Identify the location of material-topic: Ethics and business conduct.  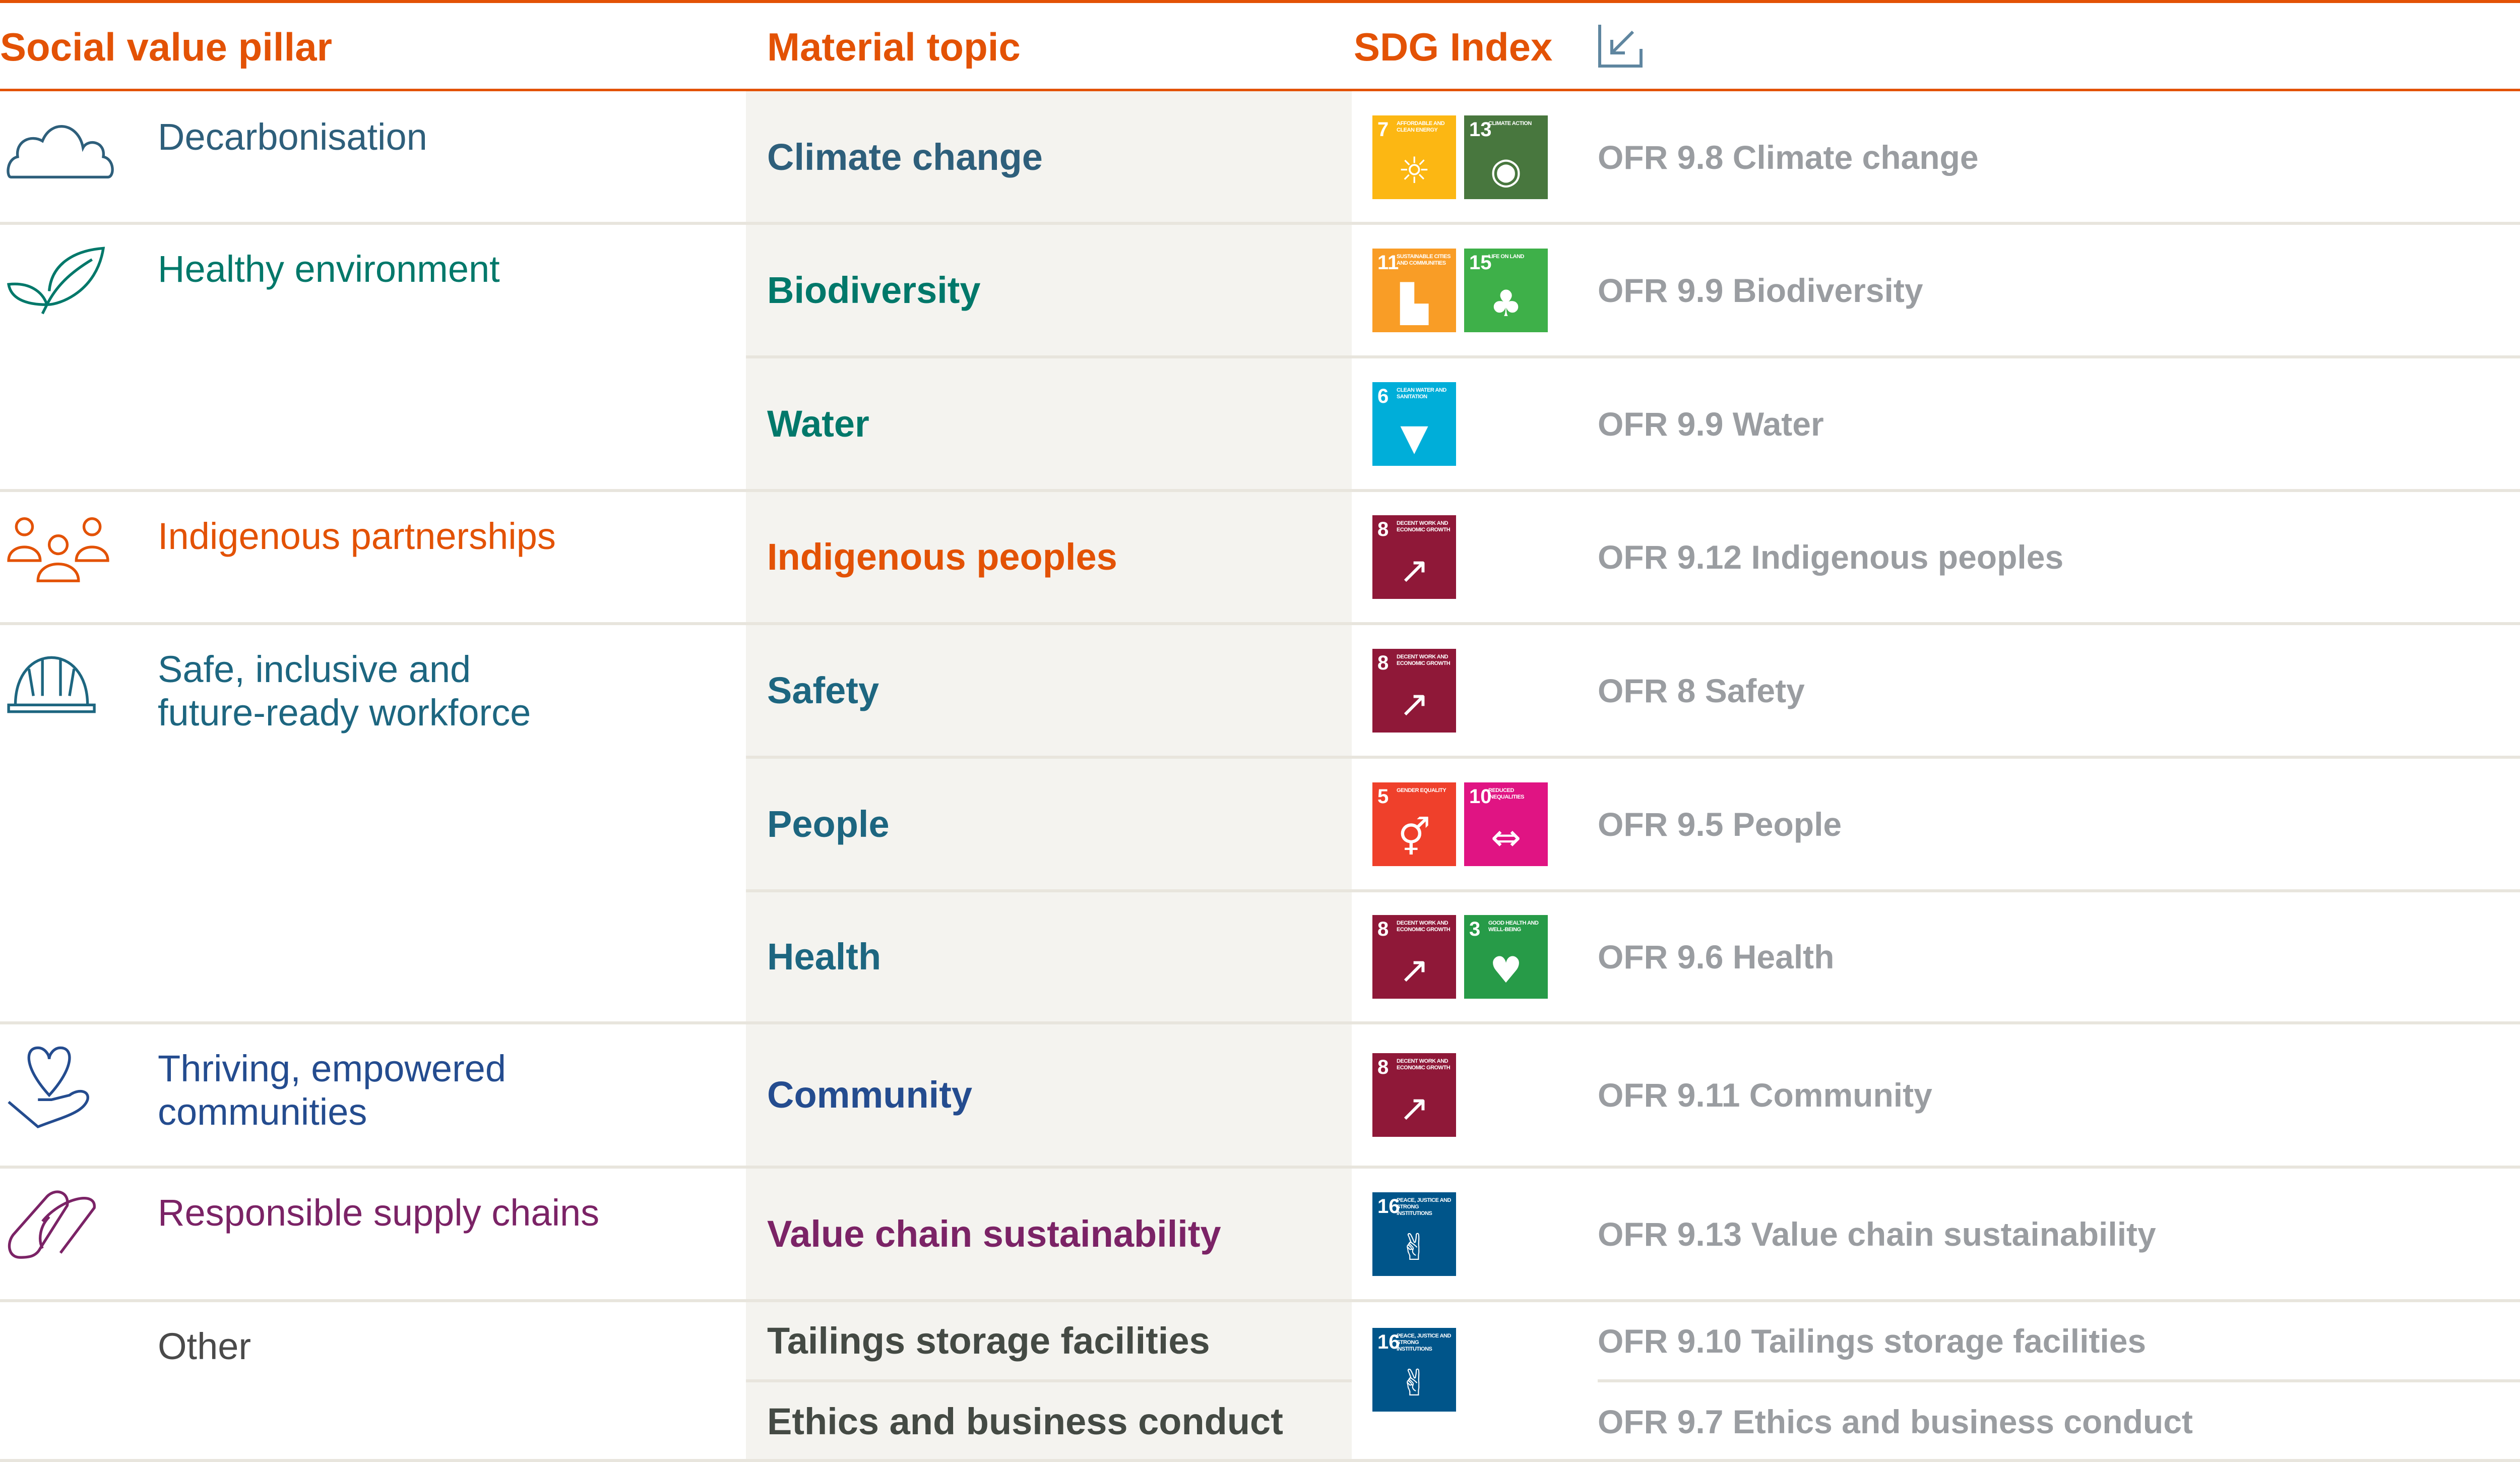
(1025, 1421).